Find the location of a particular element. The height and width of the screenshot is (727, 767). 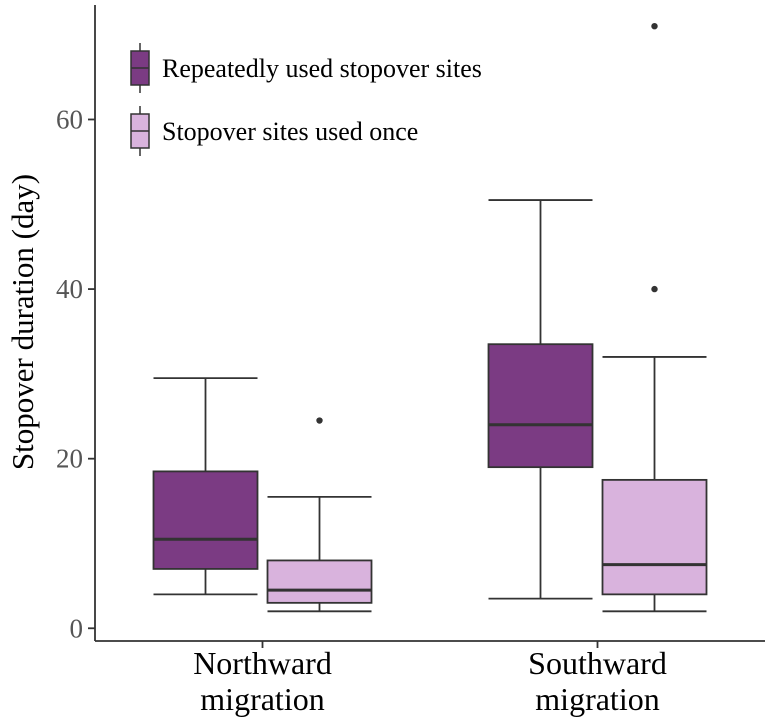

x-tick-label: Southward is located at coordinates (597, 663).